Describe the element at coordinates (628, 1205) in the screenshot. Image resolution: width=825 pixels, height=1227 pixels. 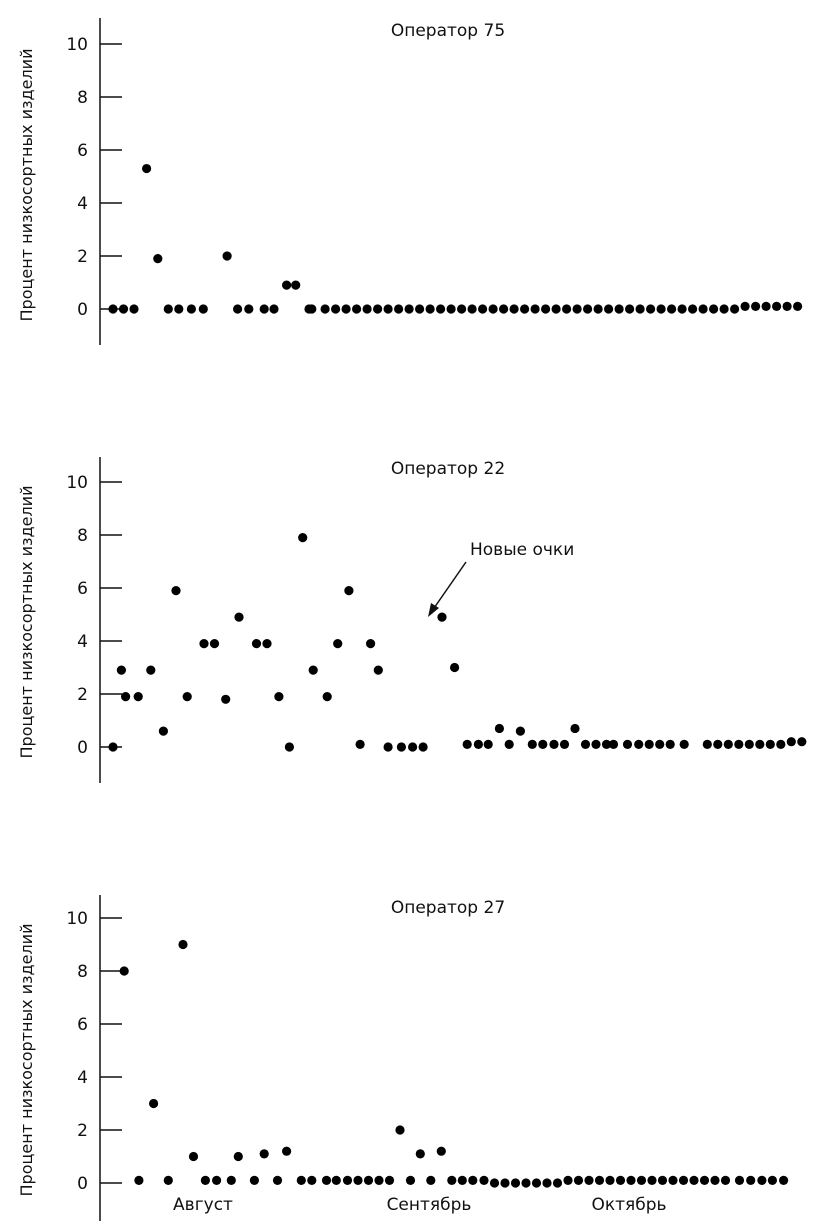
I see `x-tick-label-october: Октябрь` at that location.